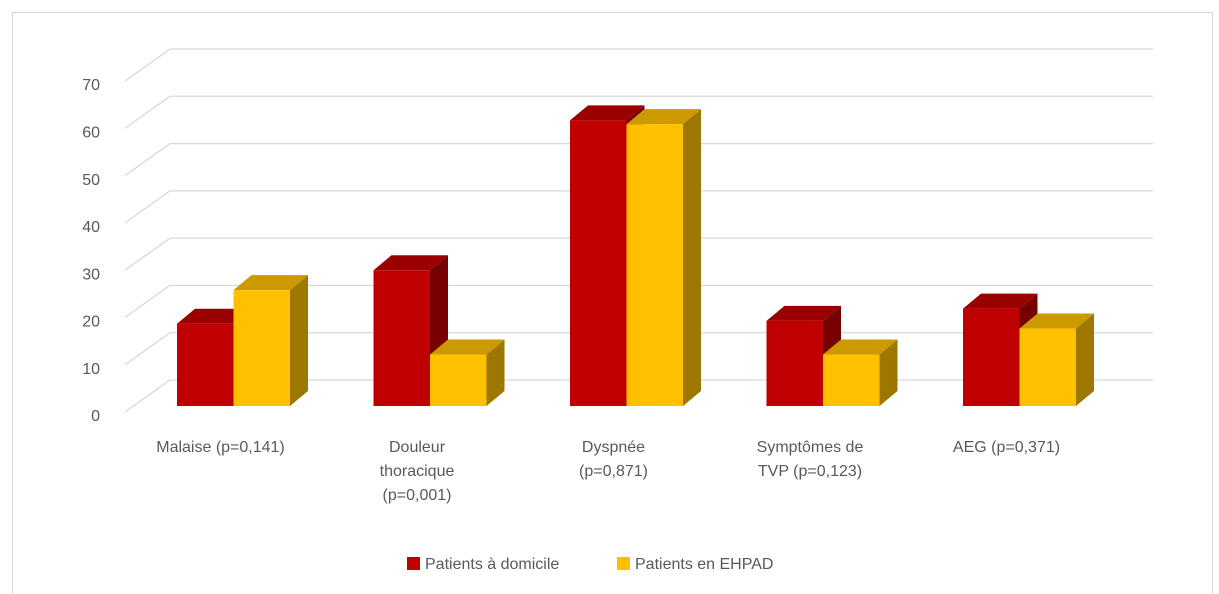 The image size is (1219, 594). What do you see at coordinates (91, 369) in the screenshot?
I see `y-tick-label: 10` at bounding box center [91, 369].